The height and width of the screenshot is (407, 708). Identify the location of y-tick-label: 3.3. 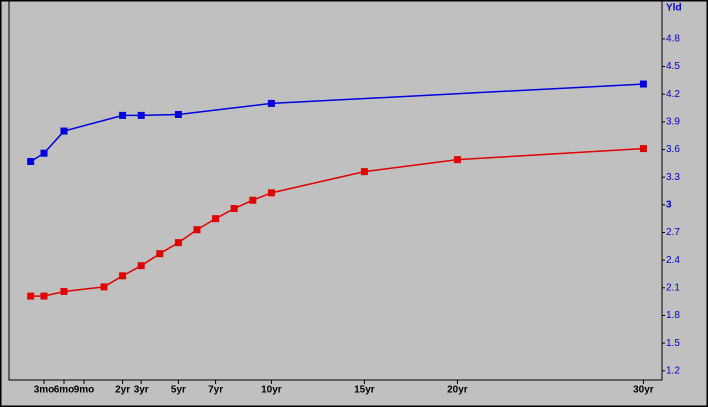
(673, 177).